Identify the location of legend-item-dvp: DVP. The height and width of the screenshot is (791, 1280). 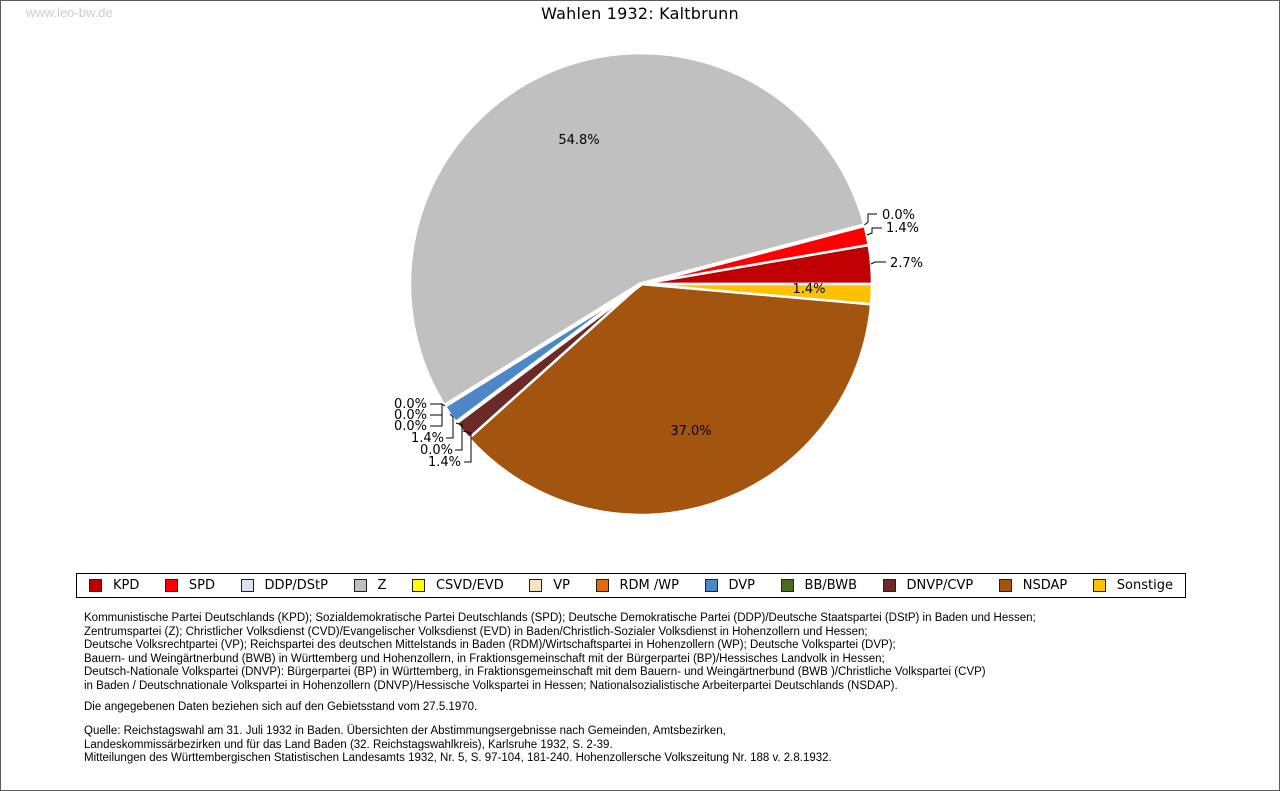
(730, 585).